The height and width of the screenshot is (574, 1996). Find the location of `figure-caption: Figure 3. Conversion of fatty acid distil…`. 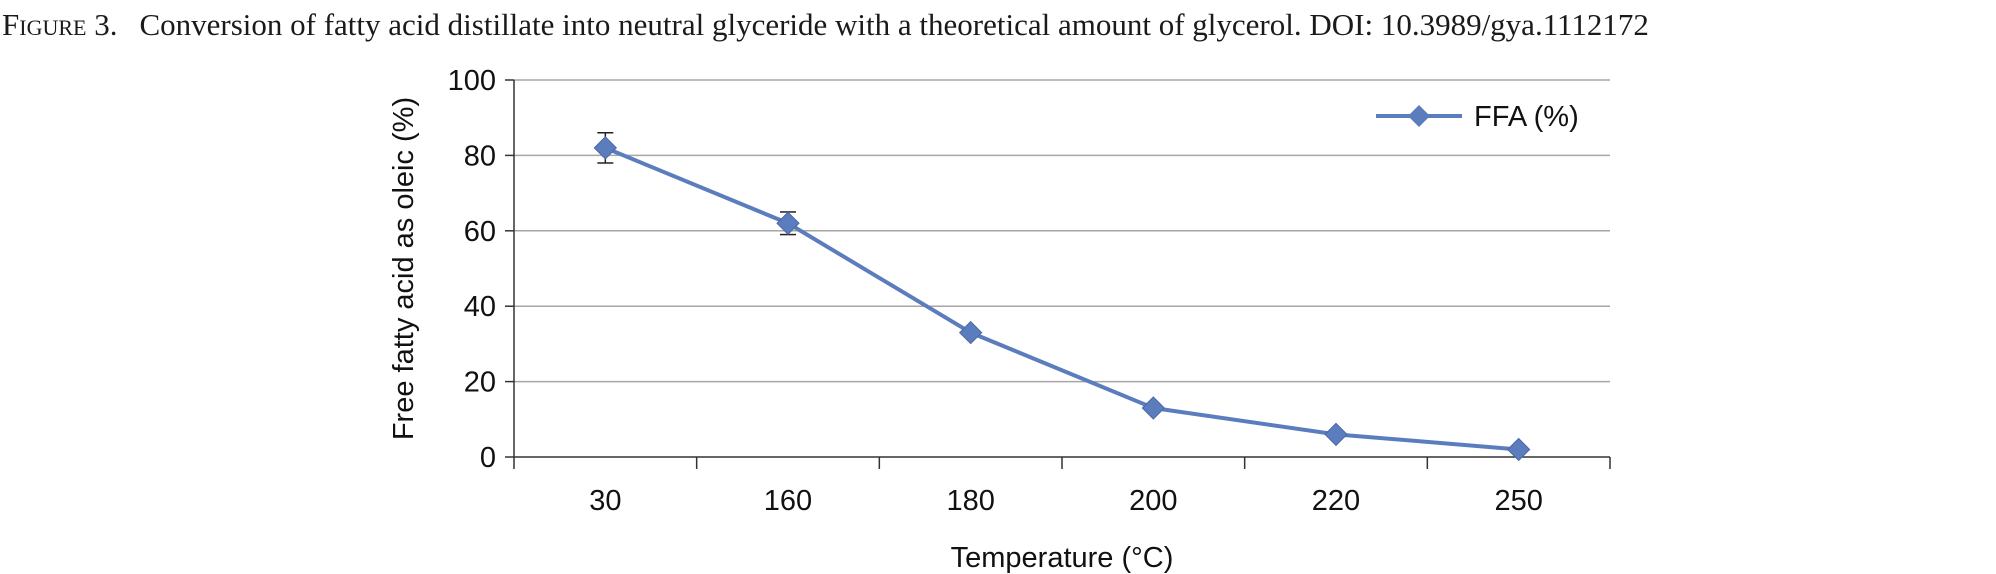

figure-caption: Figure 3. Conversion of fatty acid distil… is located at coordinates (997, 24).